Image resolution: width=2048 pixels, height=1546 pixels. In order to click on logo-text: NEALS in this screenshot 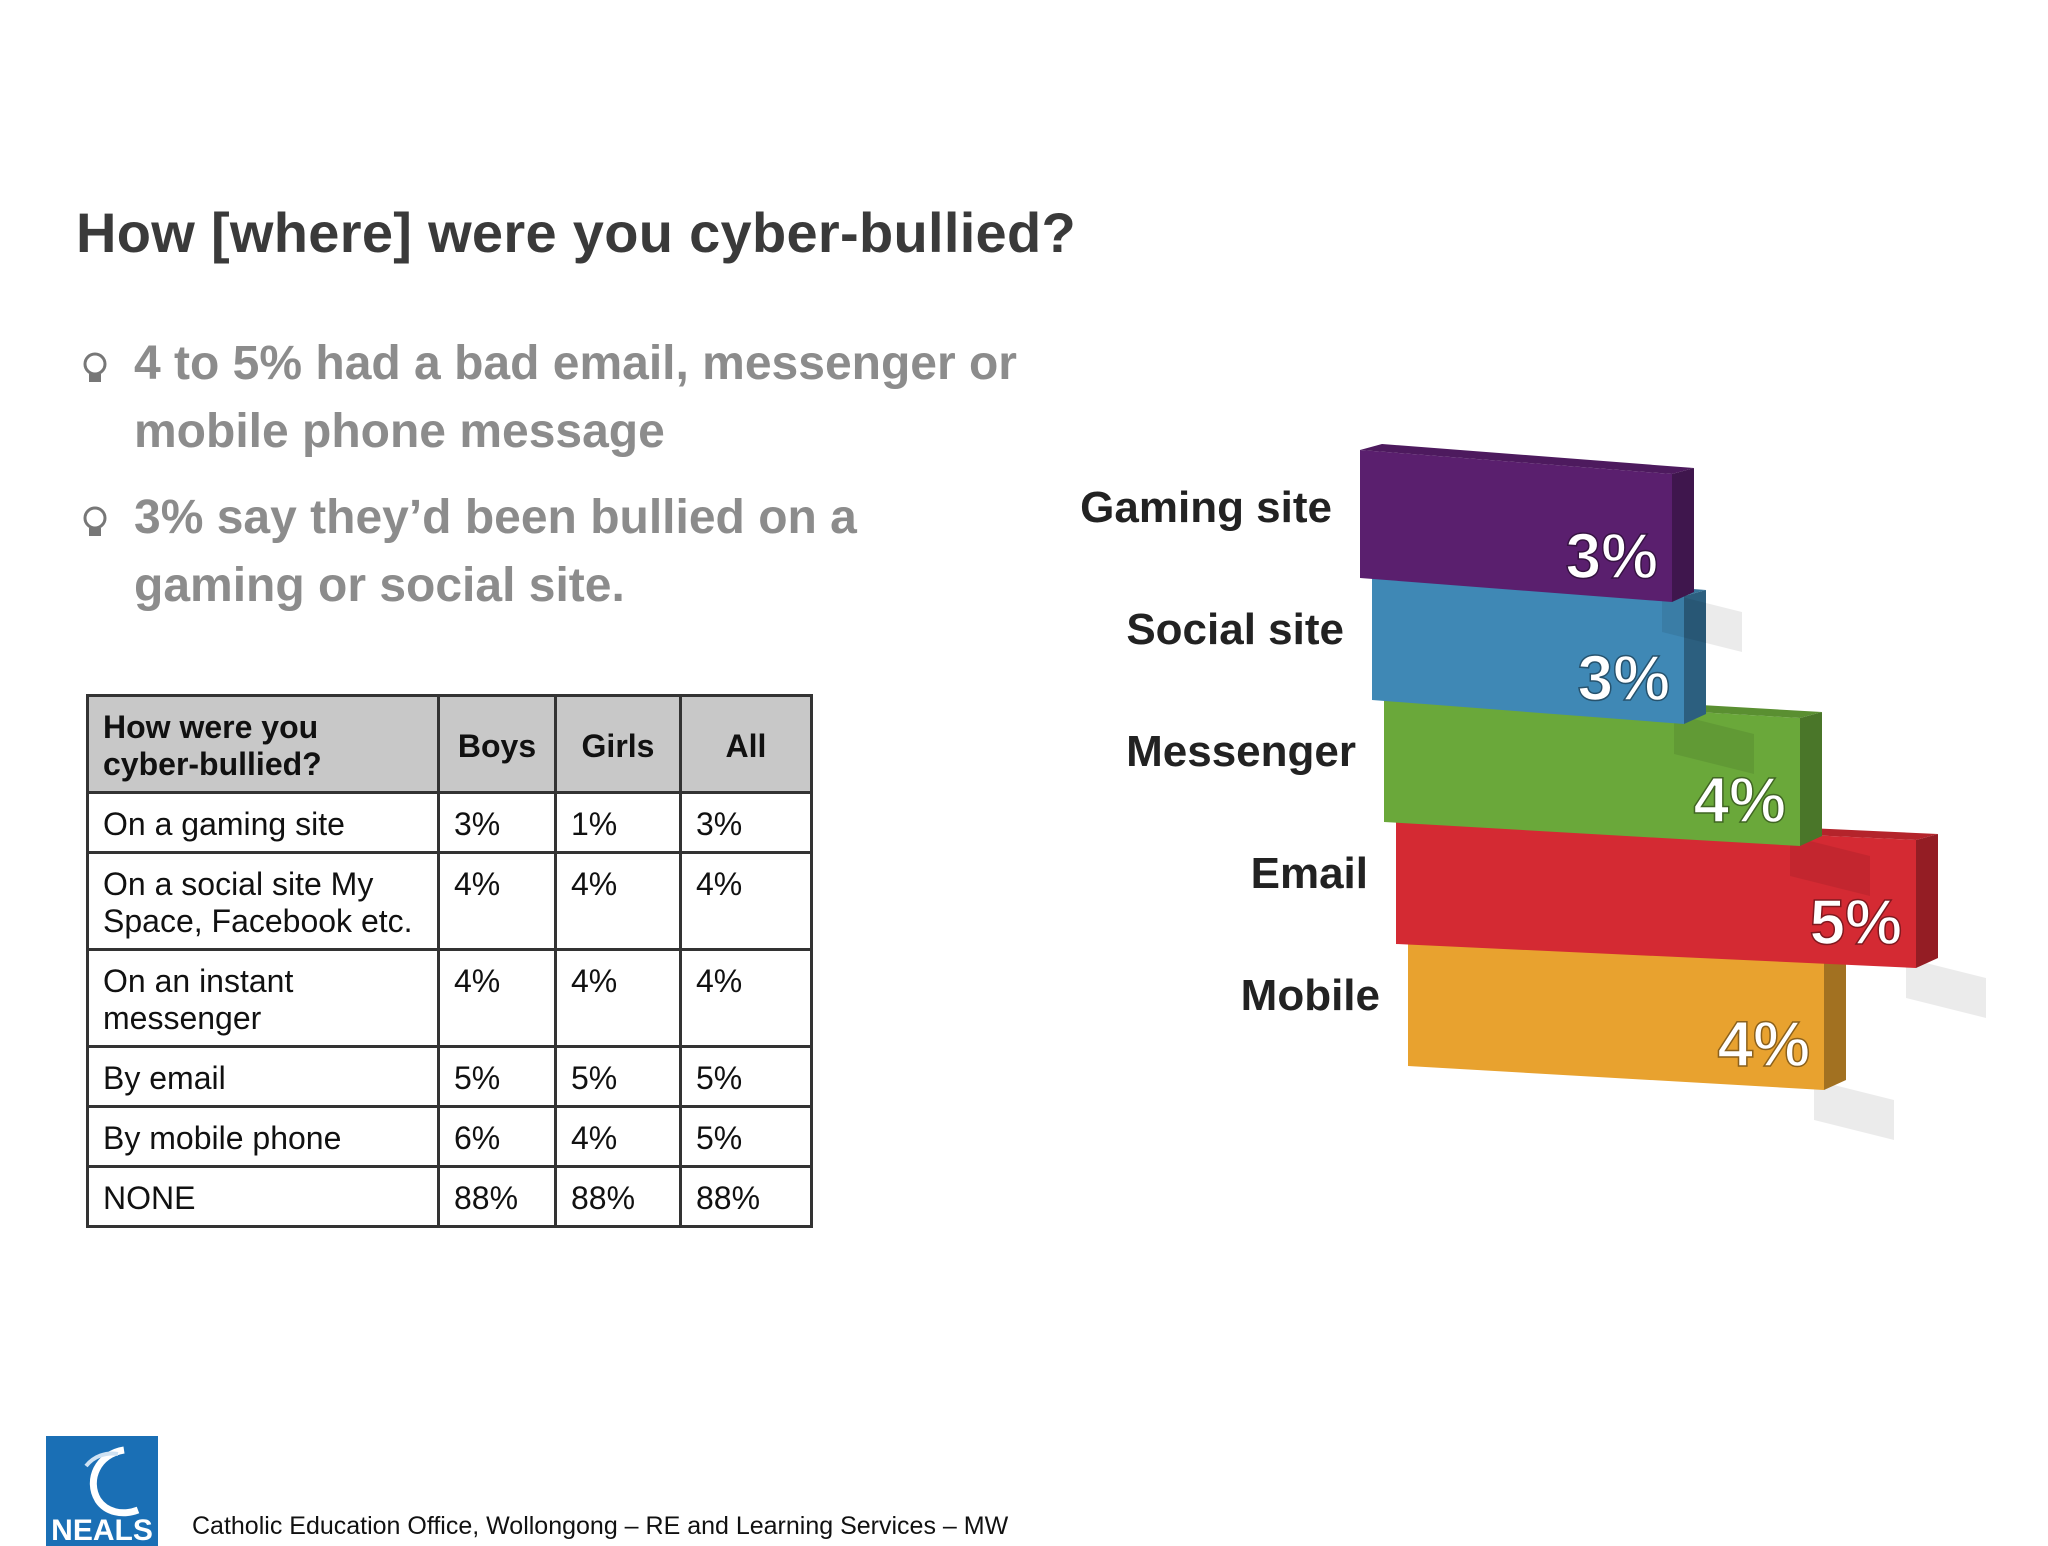, I will do `click(102, 1530)`.